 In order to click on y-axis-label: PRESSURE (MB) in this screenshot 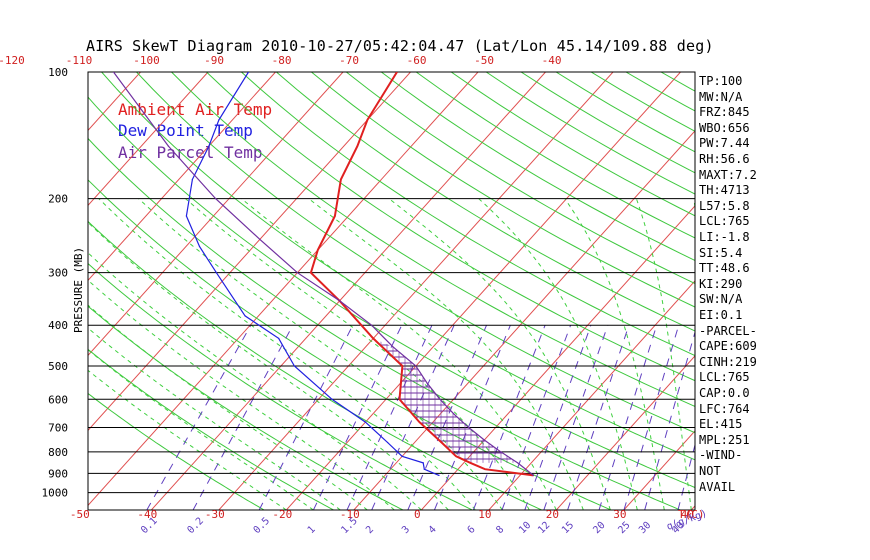, I will do `click(78, 290)`.